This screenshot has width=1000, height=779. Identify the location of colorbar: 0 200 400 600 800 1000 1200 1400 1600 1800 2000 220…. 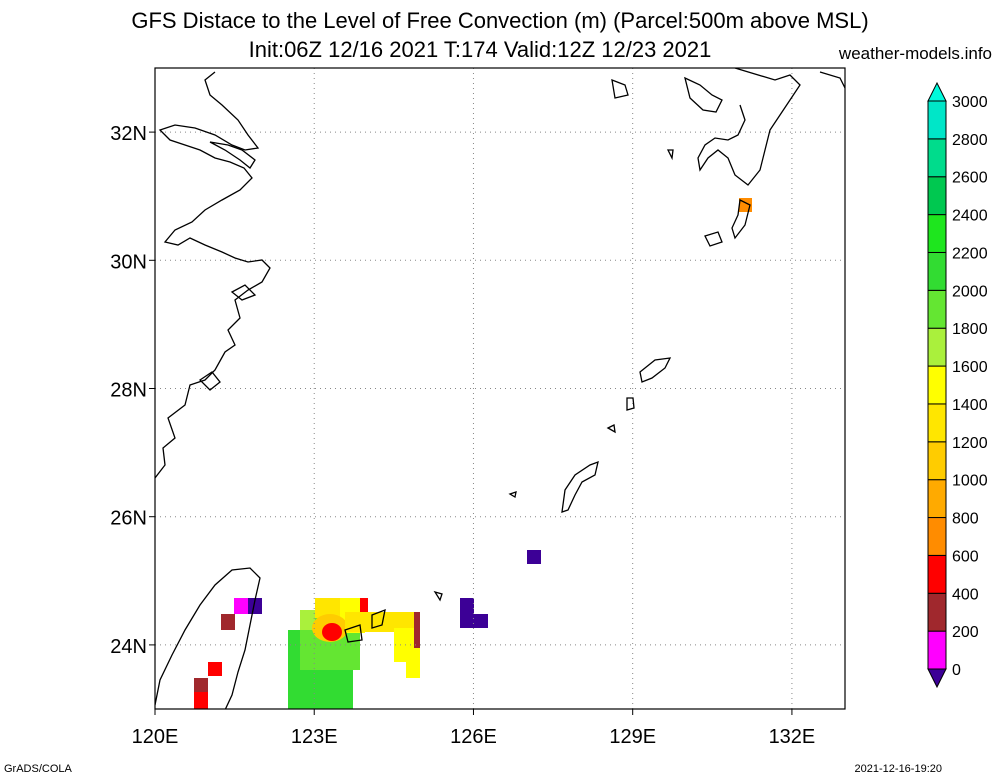
(957, 385).